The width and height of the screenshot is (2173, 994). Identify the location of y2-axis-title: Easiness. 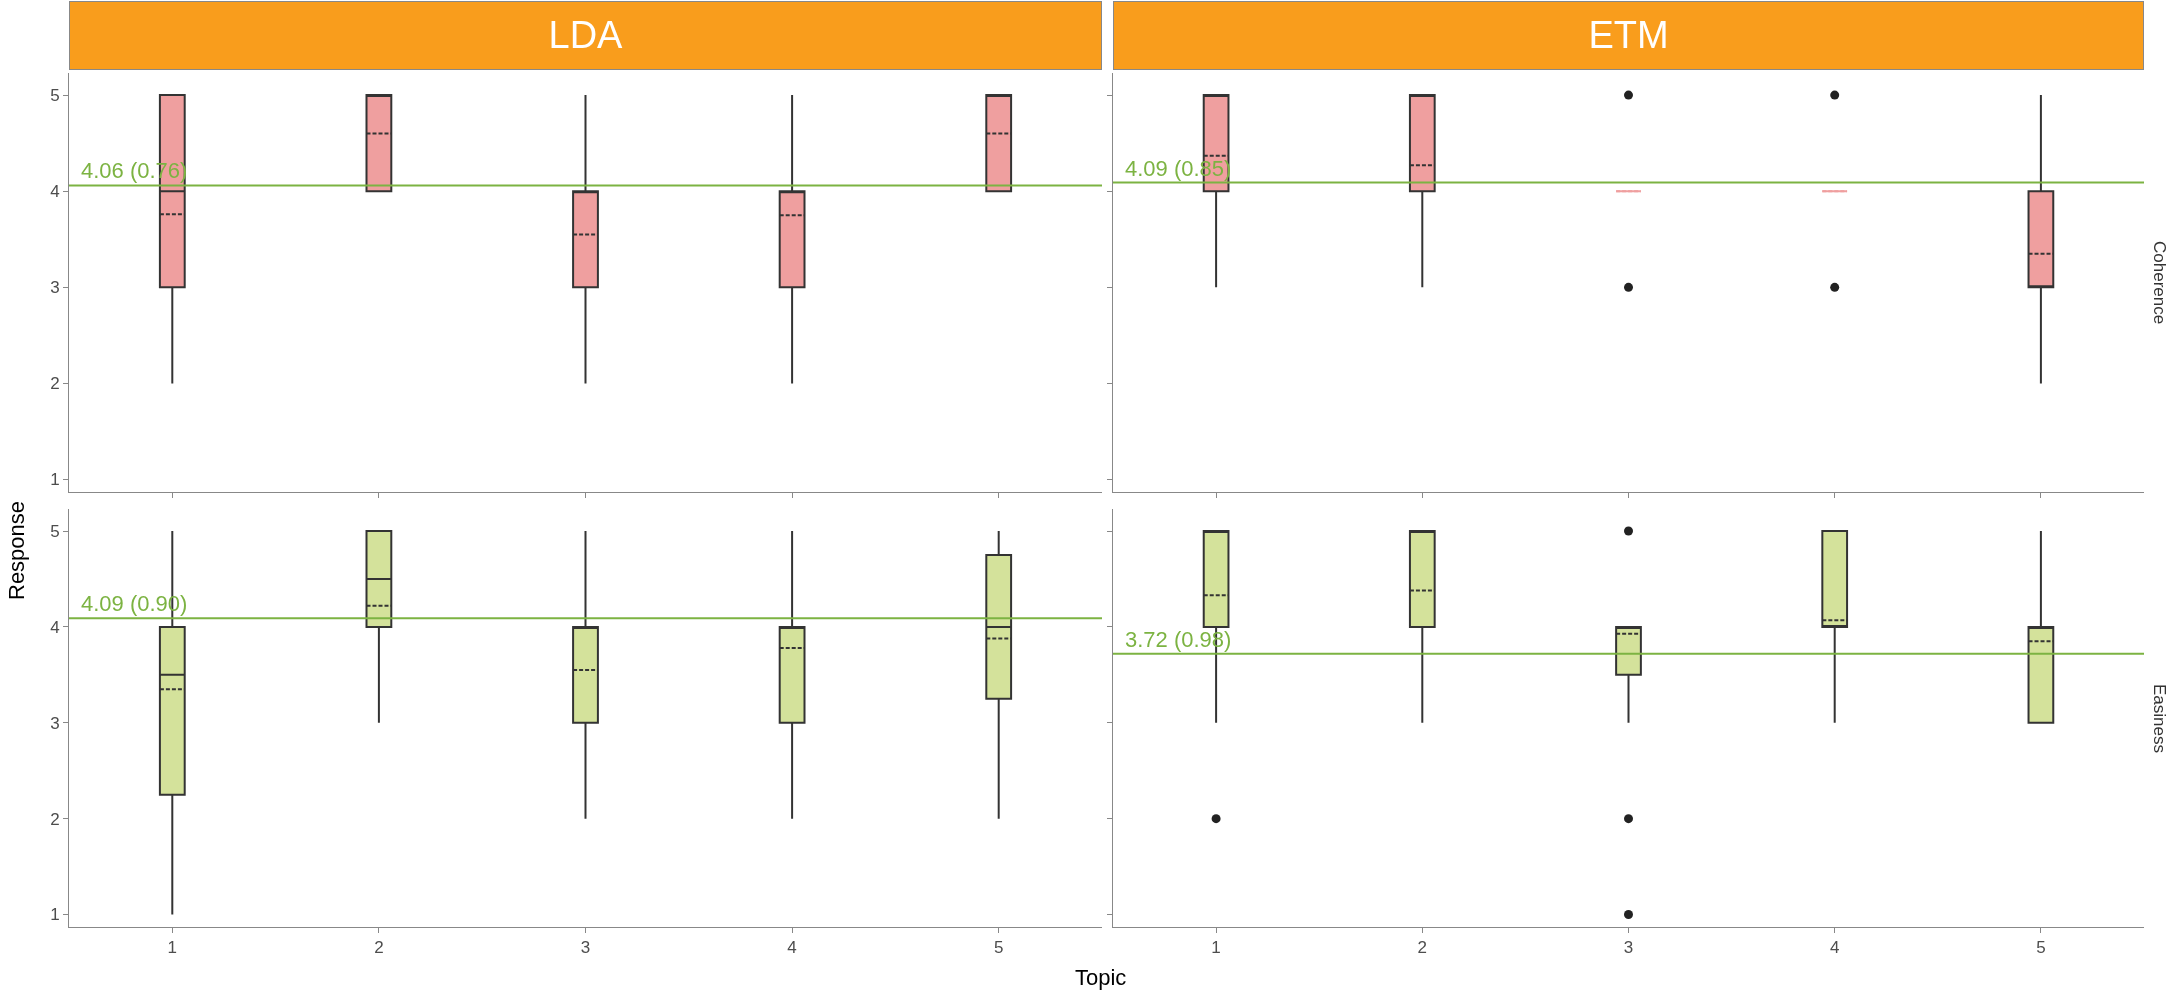
(2159, 718).